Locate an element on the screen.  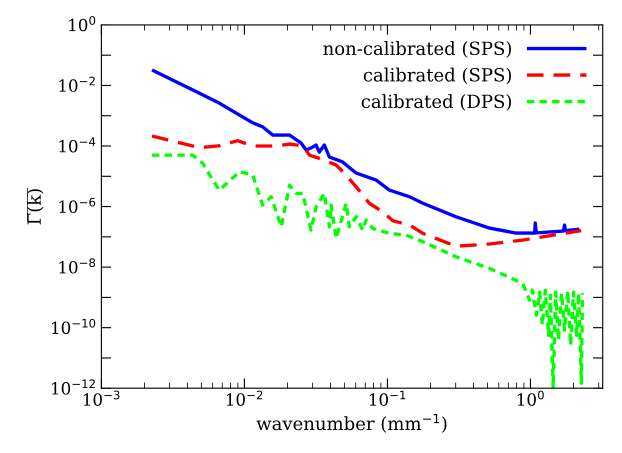
legend-label: non-calibrated (SPS) is located at coordinates (417, 49).